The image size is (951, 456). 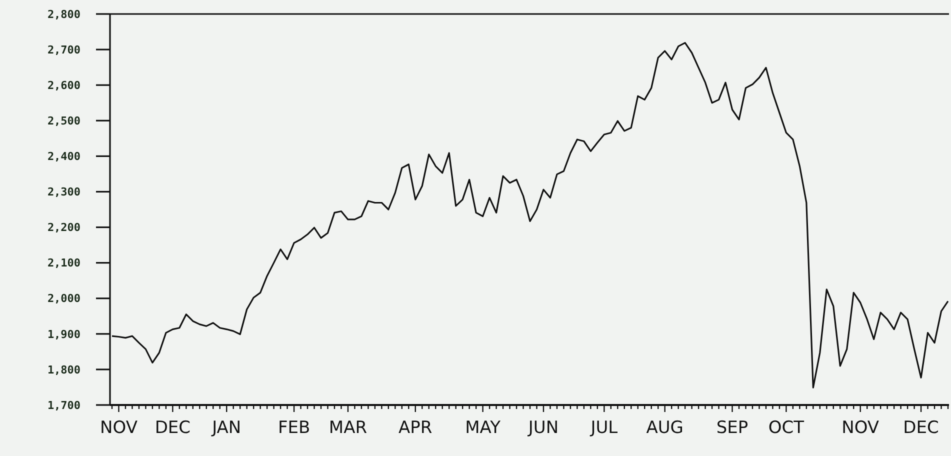 What do you see at coordinates (294, 428) in the screenshot?
I see `x-tick-label: FEB` at bounding box center [294, 428].